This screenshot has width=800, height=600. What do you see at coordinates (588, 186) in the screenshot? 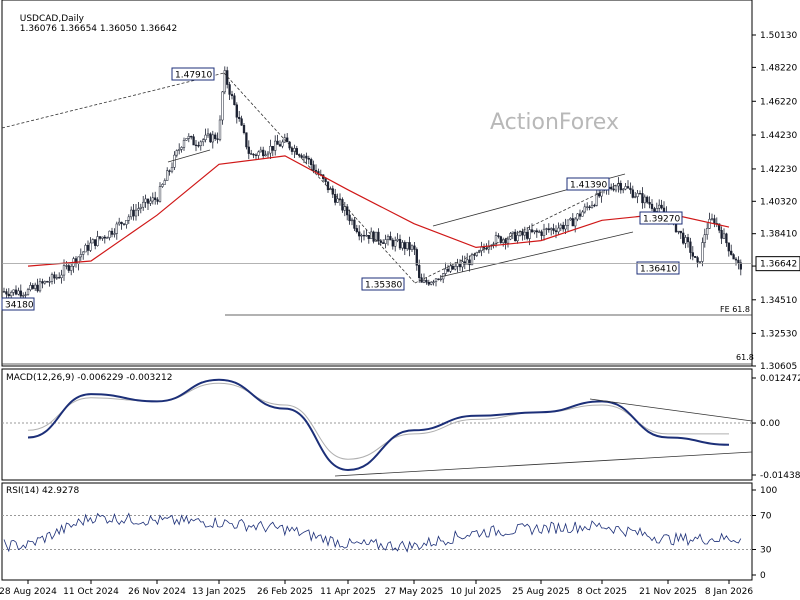
I see `annotation-label: 1.41390` at bounding box center [588, 186].